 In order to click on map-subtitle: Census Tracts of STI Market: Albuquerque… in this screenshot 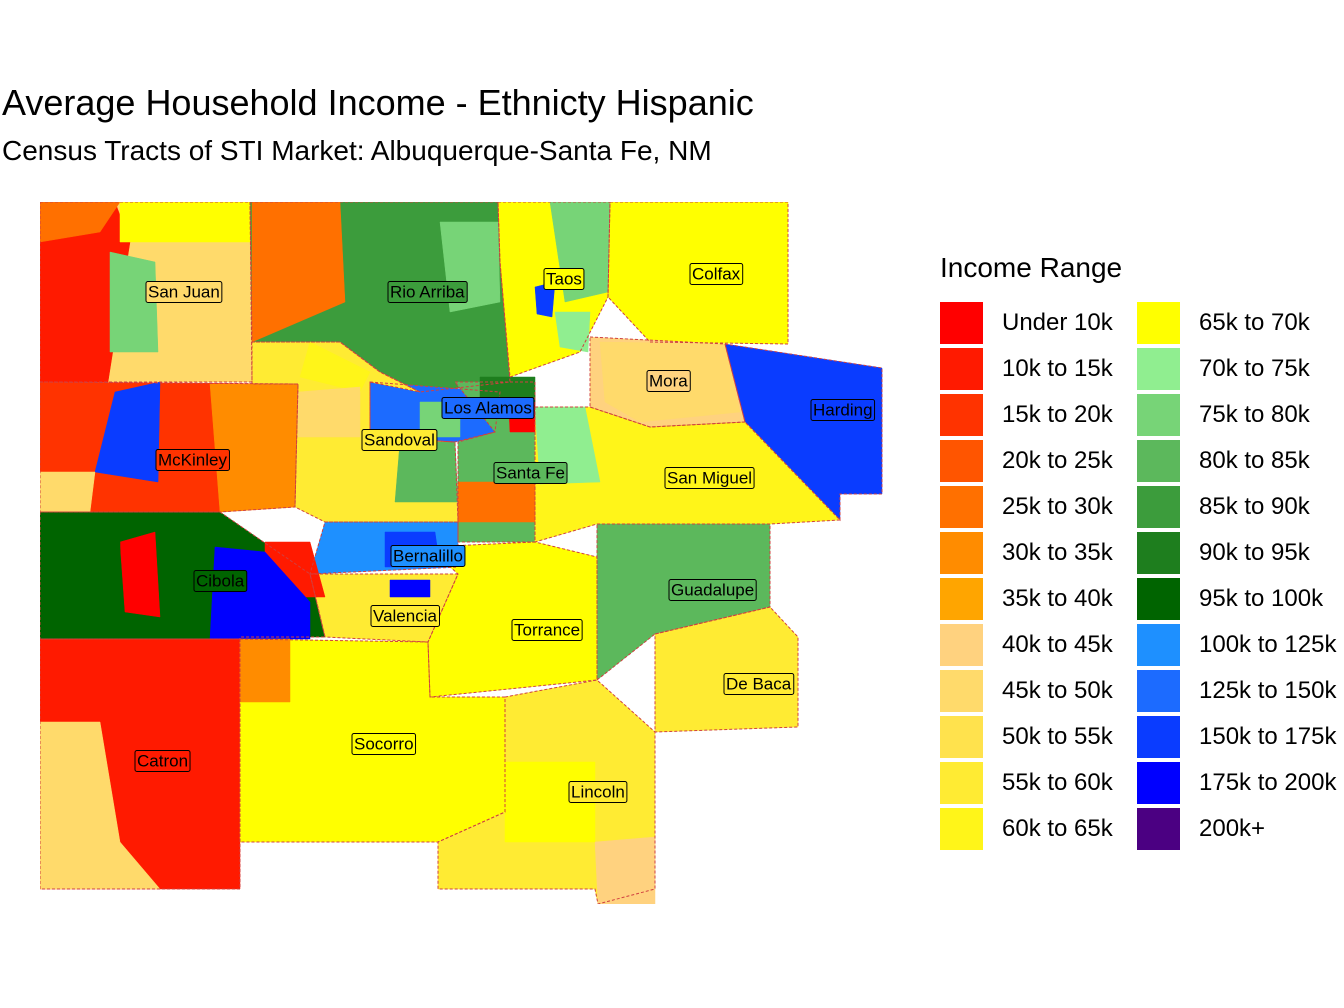, I will do `click(357, 150)`.